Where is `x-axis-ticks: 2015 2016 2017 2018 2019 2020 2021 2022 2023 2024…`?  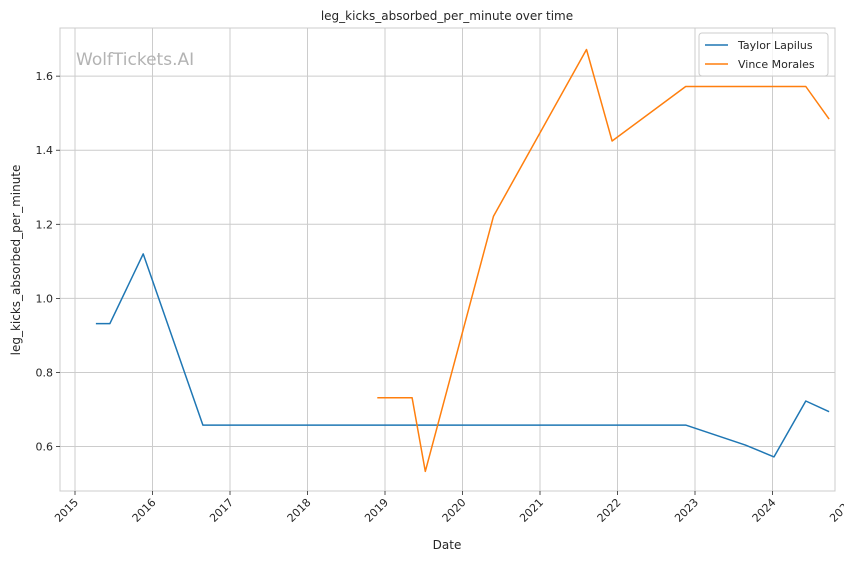
x-axis-ticks: 2015 2016 2017 2018 2019 2020 2021 2022 2023 2024… is located at coordinates (448, 508).